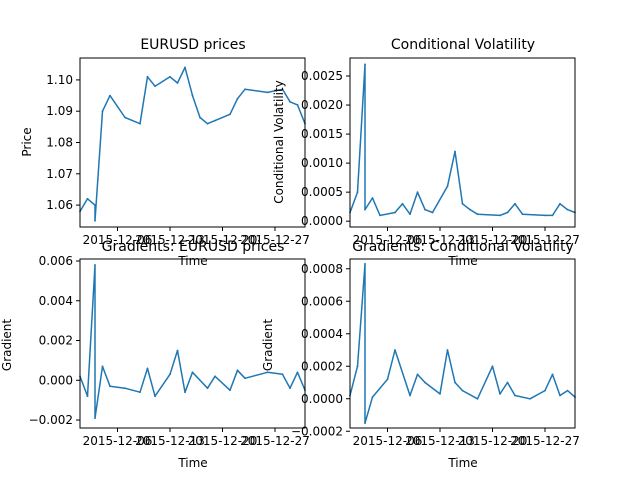  I want to click on y-tick-label: 0.0008, so click(322, 269).